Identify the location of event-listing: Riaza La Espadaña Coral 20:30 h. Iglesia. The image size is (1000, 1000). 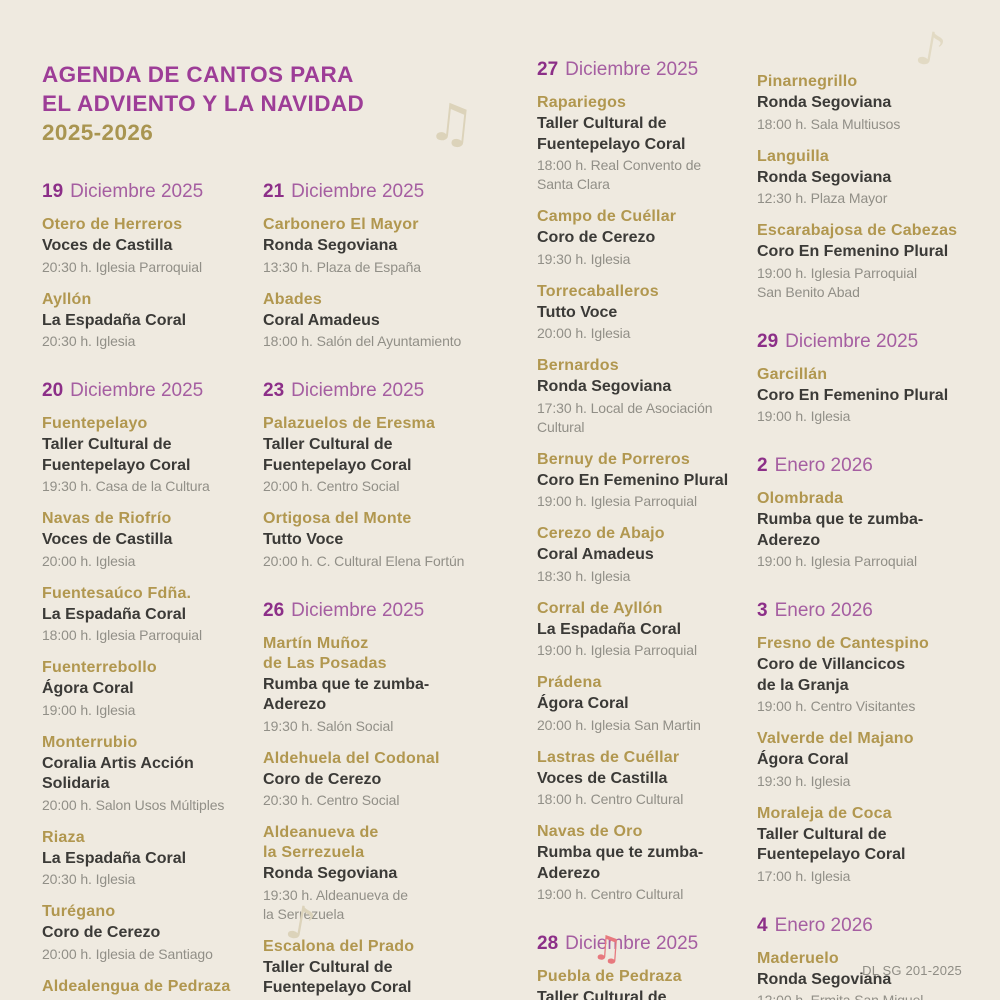
(151, 859).